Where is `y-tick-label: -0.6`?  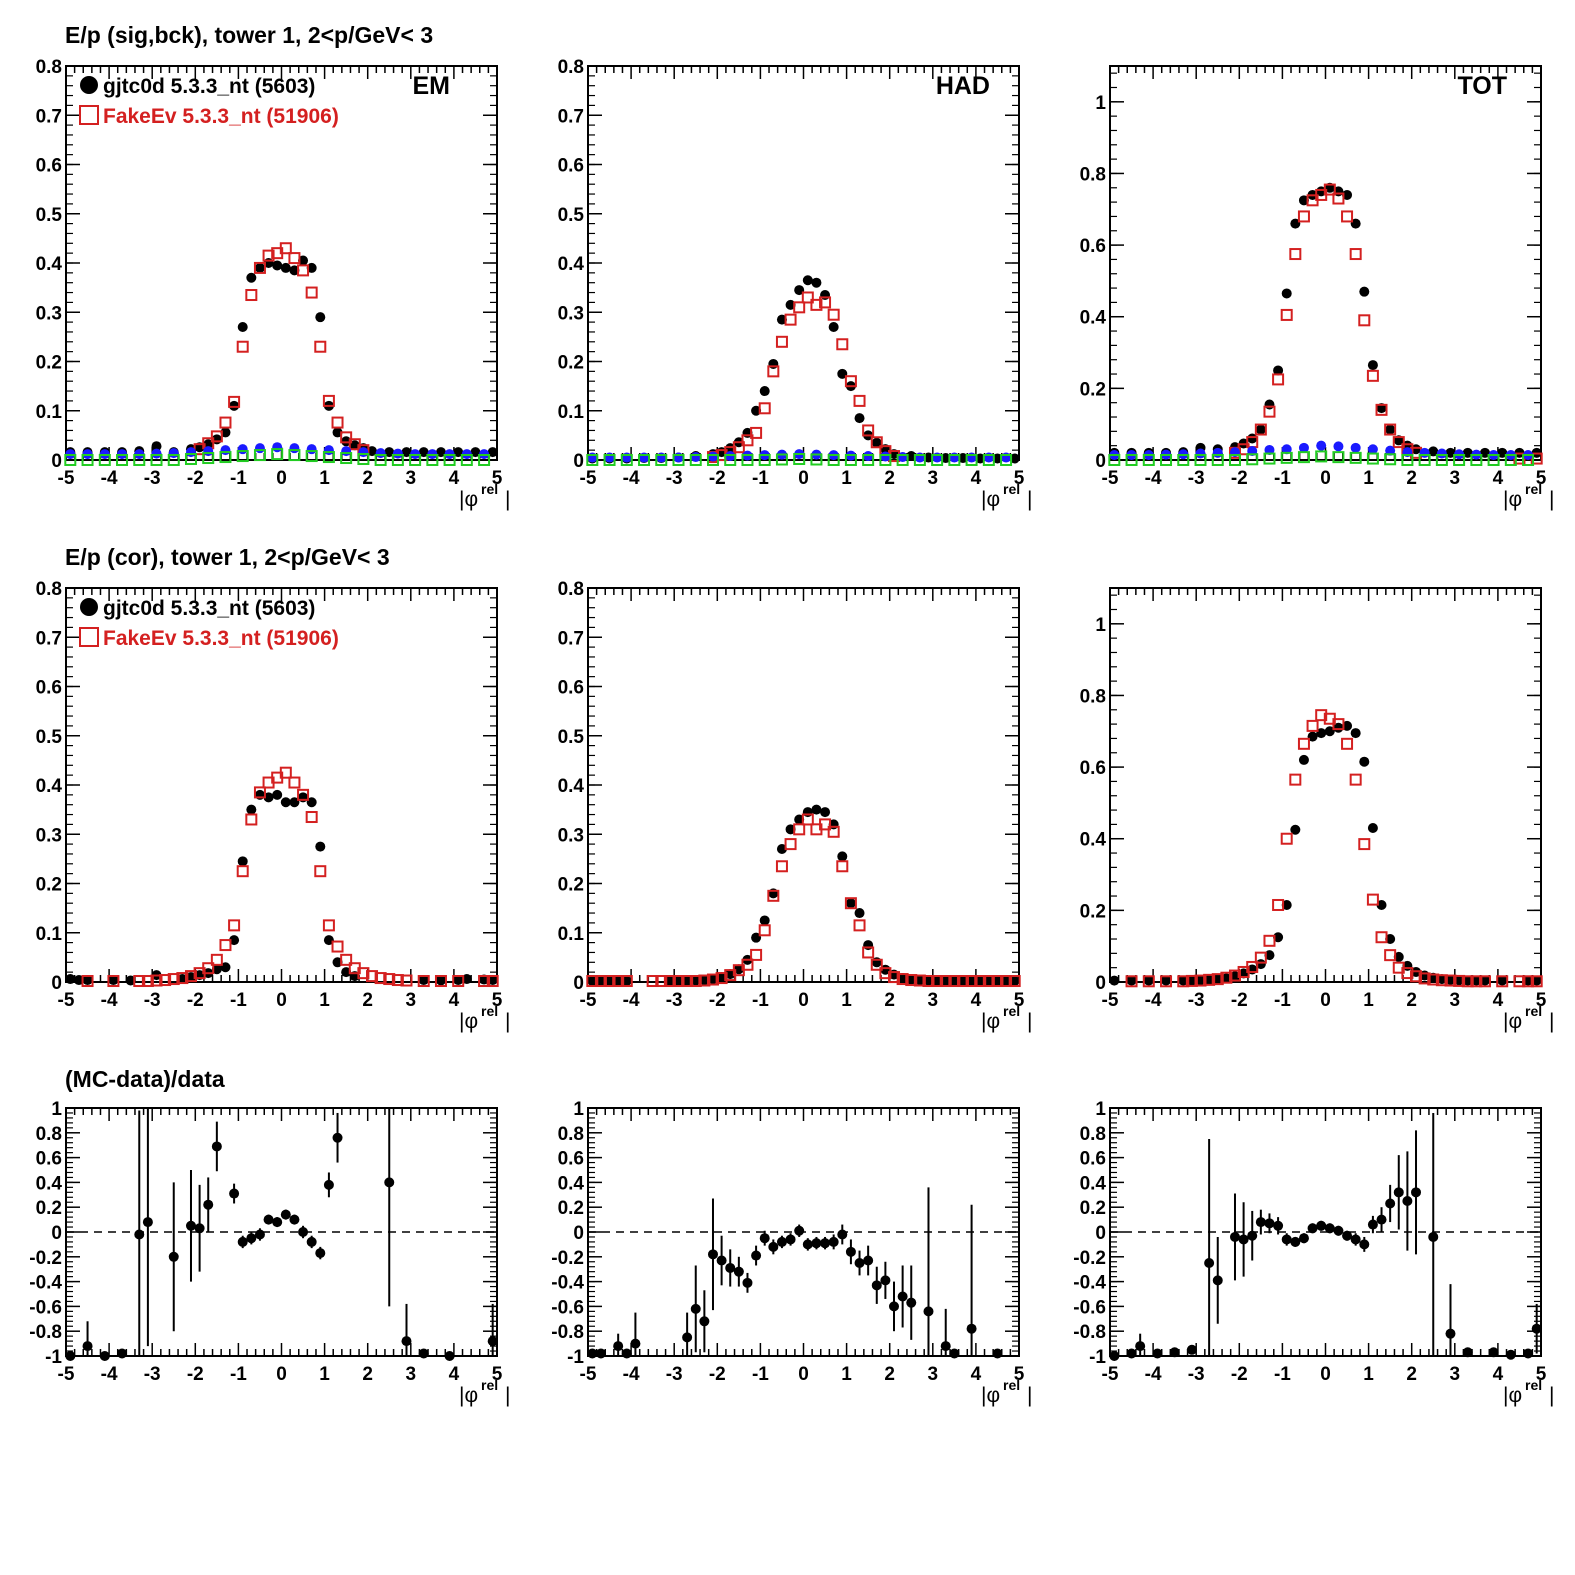 y-tick-label: -0.6 is located at coordinates (45, 1307).